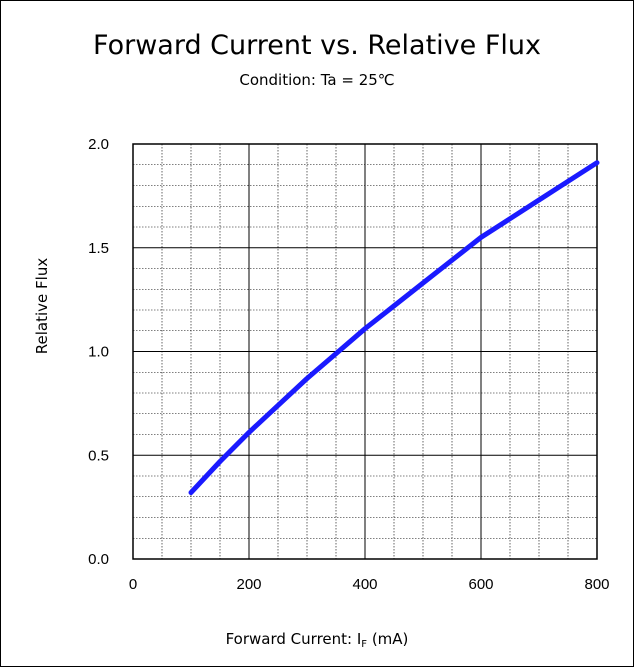 The image size is (634, 667). What do you see at coordinates (480, 584) in the screenshot?
I see `x-tick-label: 600` at bounding box center [480, 584].